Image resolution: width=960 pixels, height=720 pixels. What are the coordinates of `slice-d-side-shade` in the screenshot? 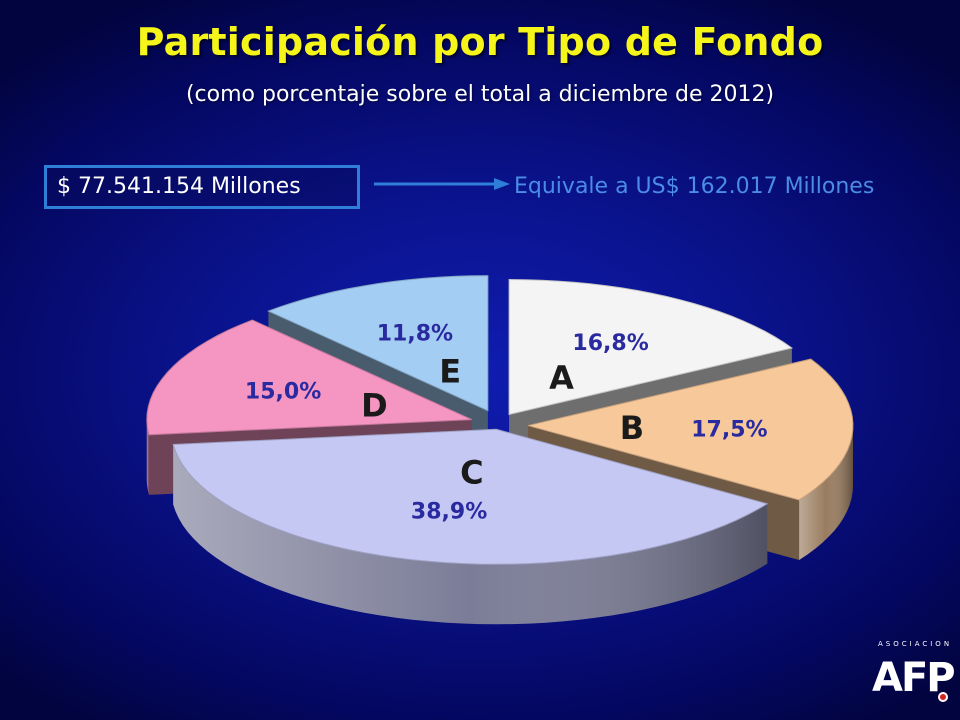 It's located at (147, 457).